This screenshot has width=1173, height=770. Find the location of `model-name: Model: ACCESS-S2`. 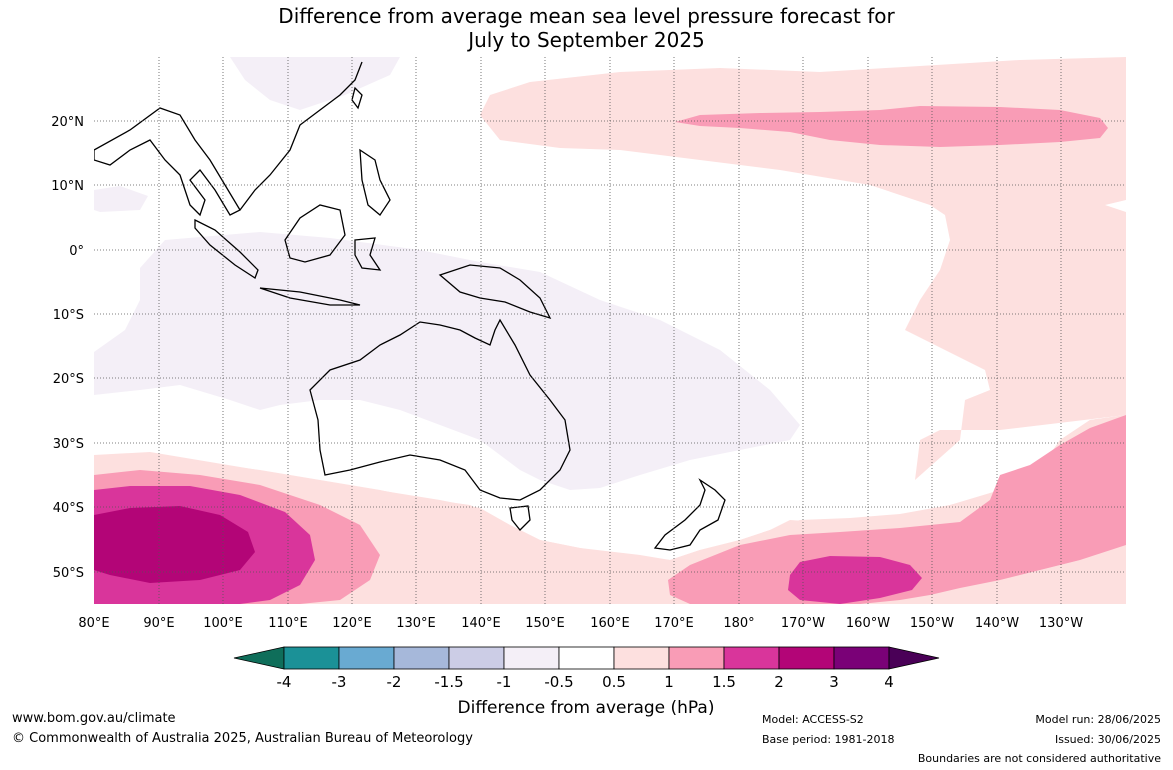

model-name: Model: ACCESS-S2 is located at coordinates (813, 719).